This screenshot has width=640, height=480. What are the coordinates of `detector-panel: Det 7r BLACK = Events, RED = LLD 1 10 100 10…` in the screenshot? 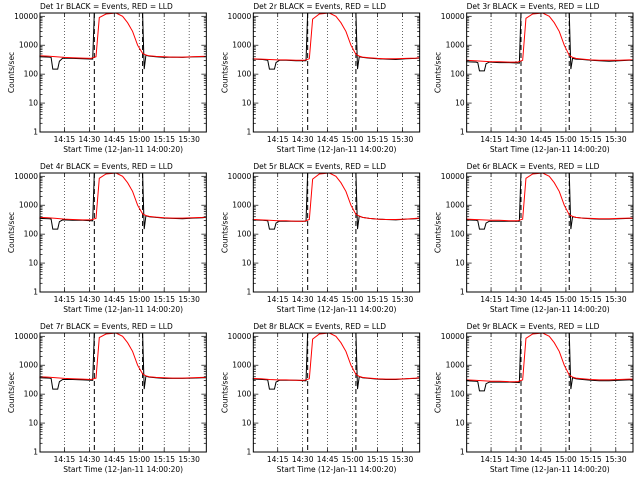 It's located at (107, 398).